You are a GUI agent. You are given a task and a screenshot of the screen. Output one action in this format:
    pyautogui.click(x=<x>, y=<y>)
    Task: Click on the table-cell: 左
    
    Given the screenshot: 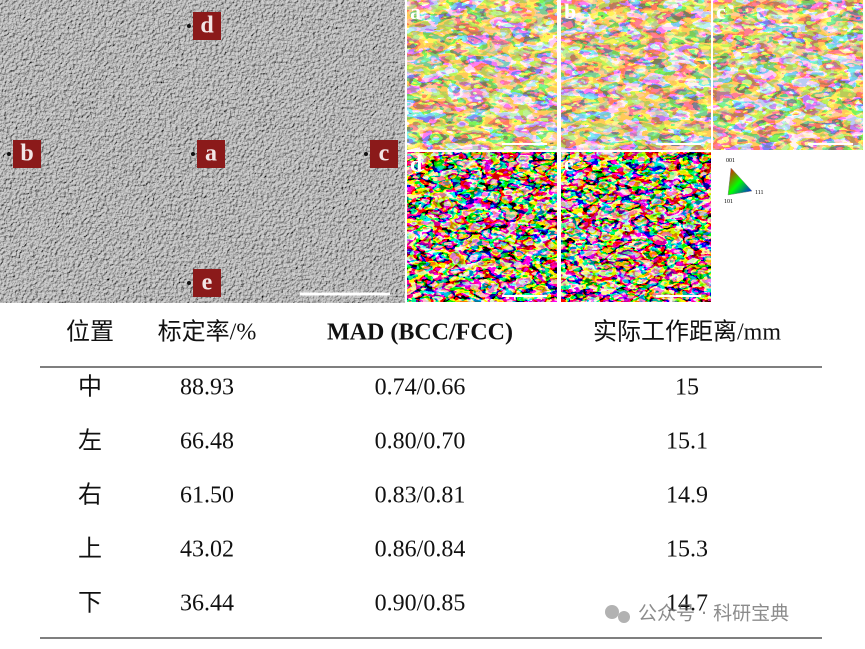 What is the action you would take?
    pyautogui.click(x=90, y=441)
    